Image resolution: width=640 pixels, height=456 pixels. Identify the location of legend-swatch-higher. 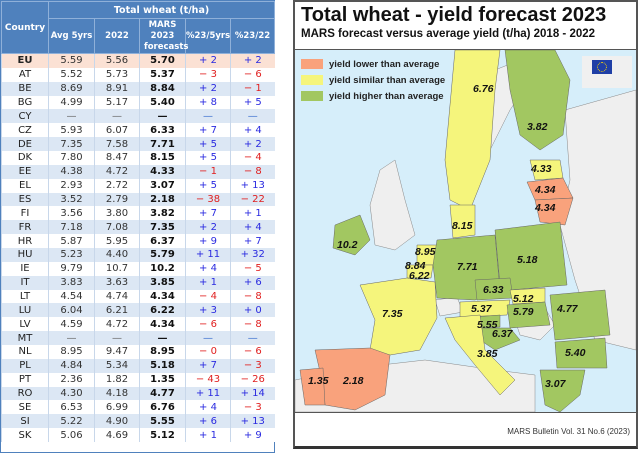
(312, 96).